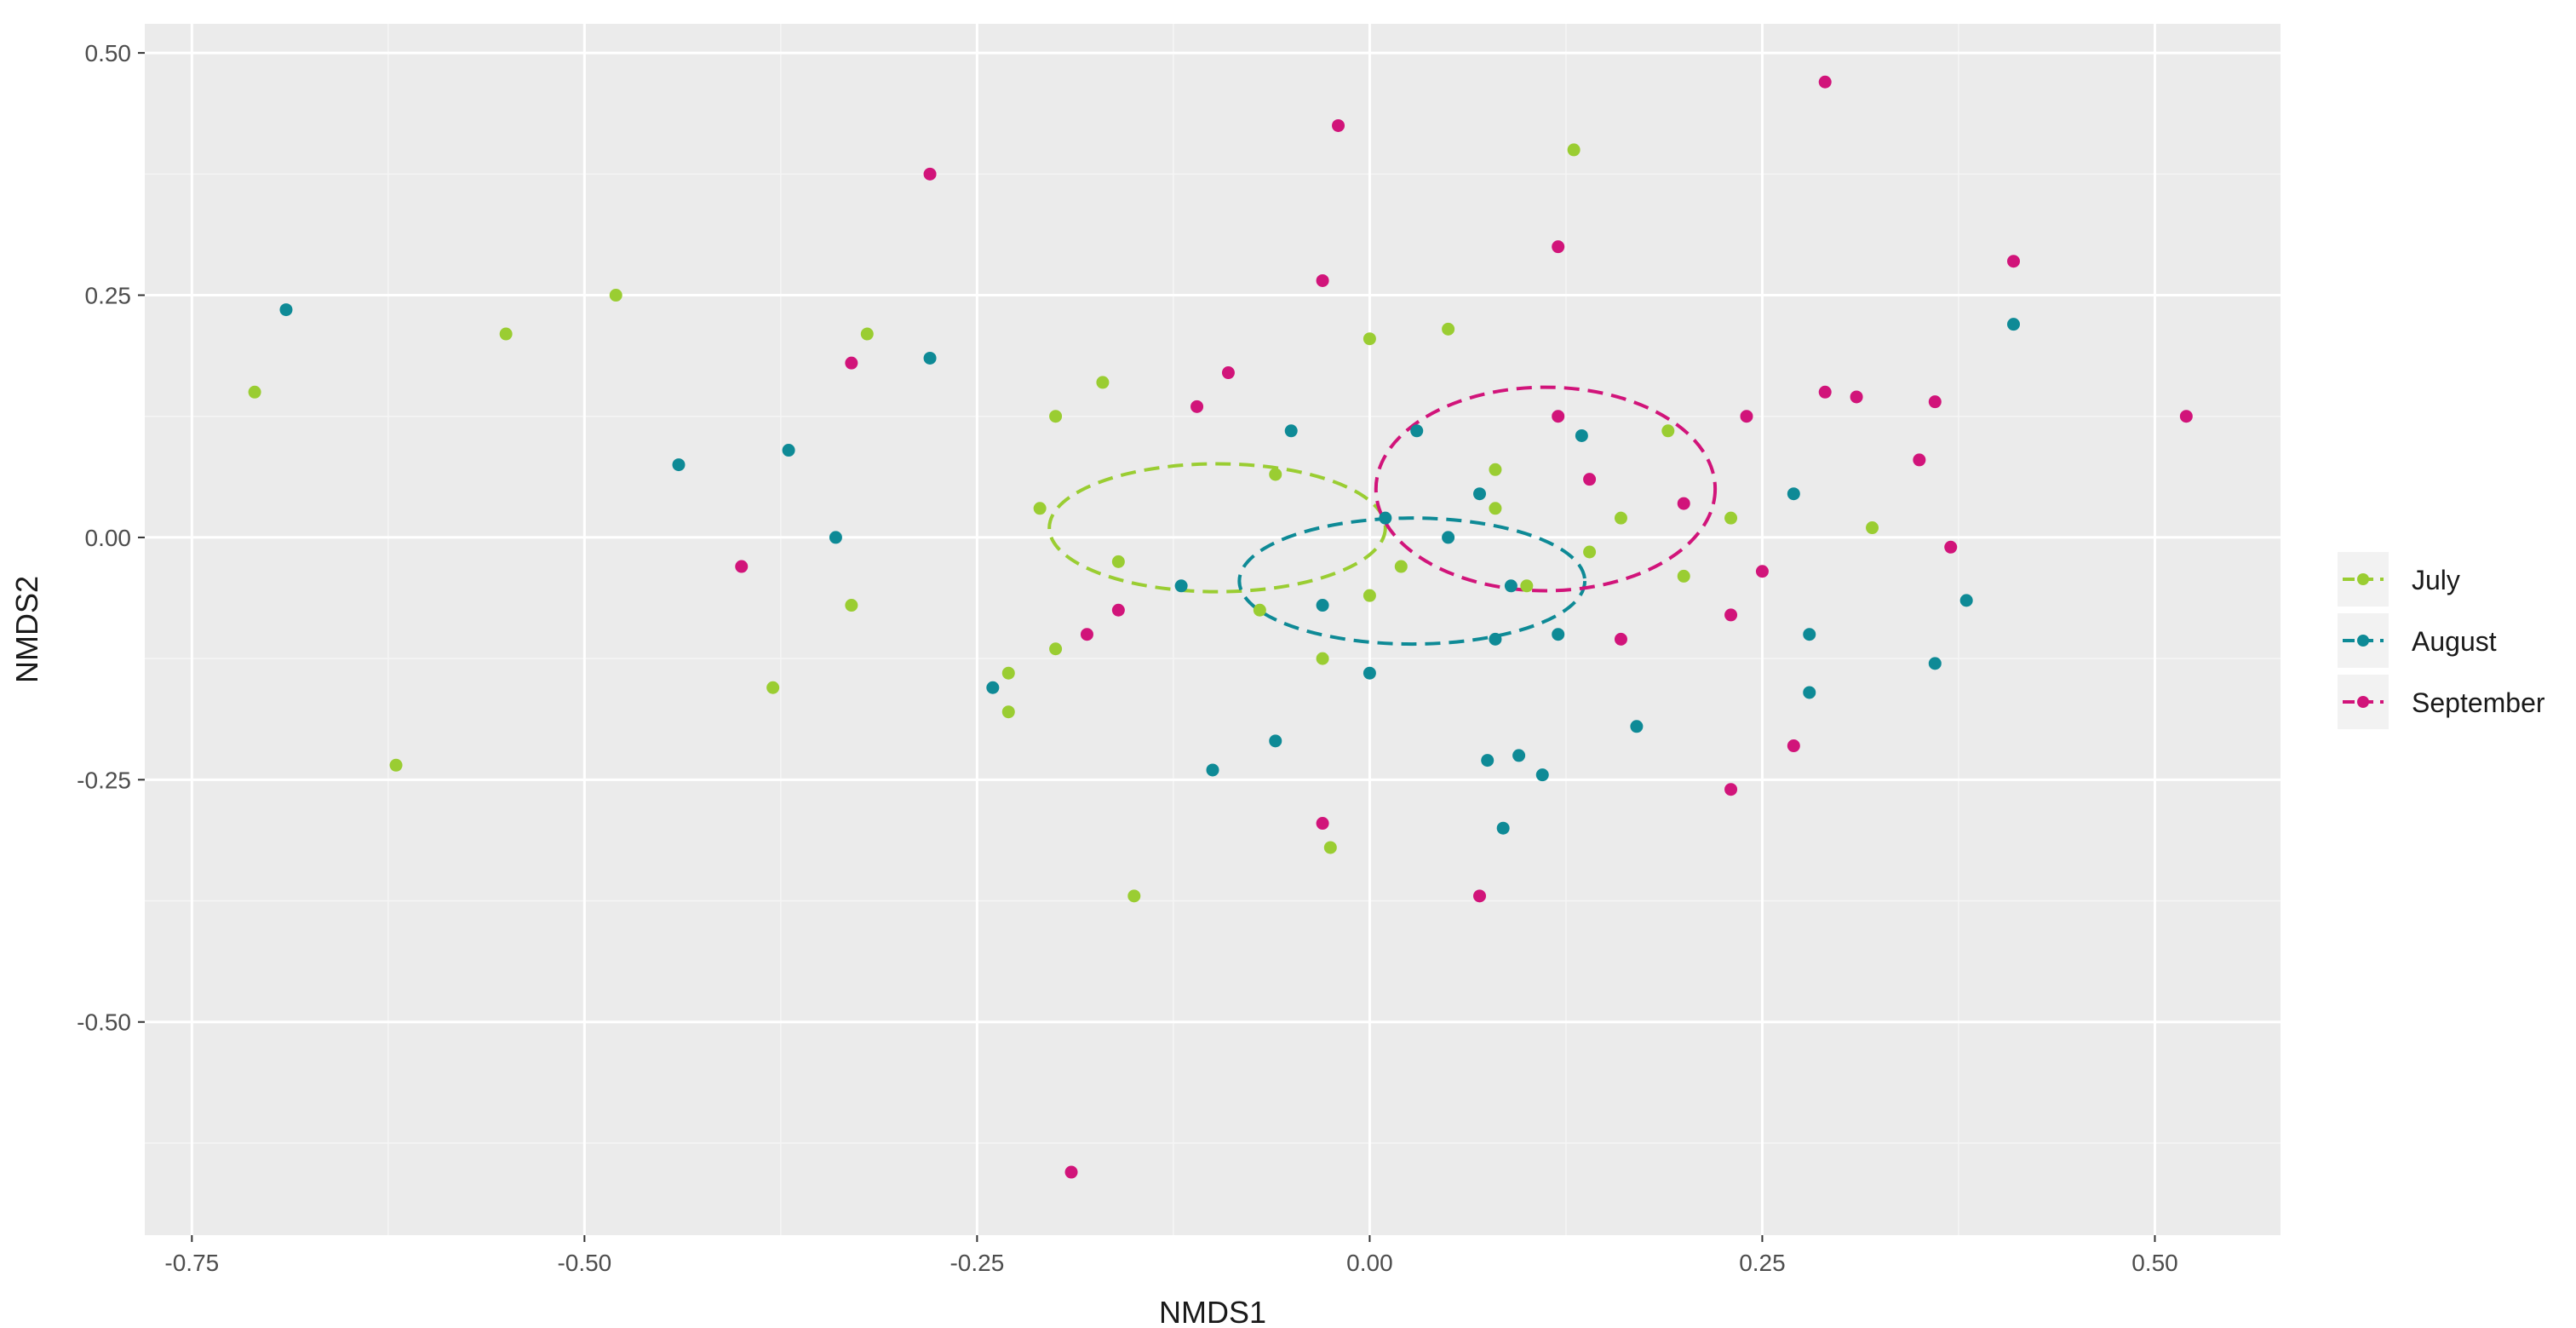 The width and height of the screenshot is (2576, 1328). I want to click on x-tick-label: -0.25, so click(977, 1263).